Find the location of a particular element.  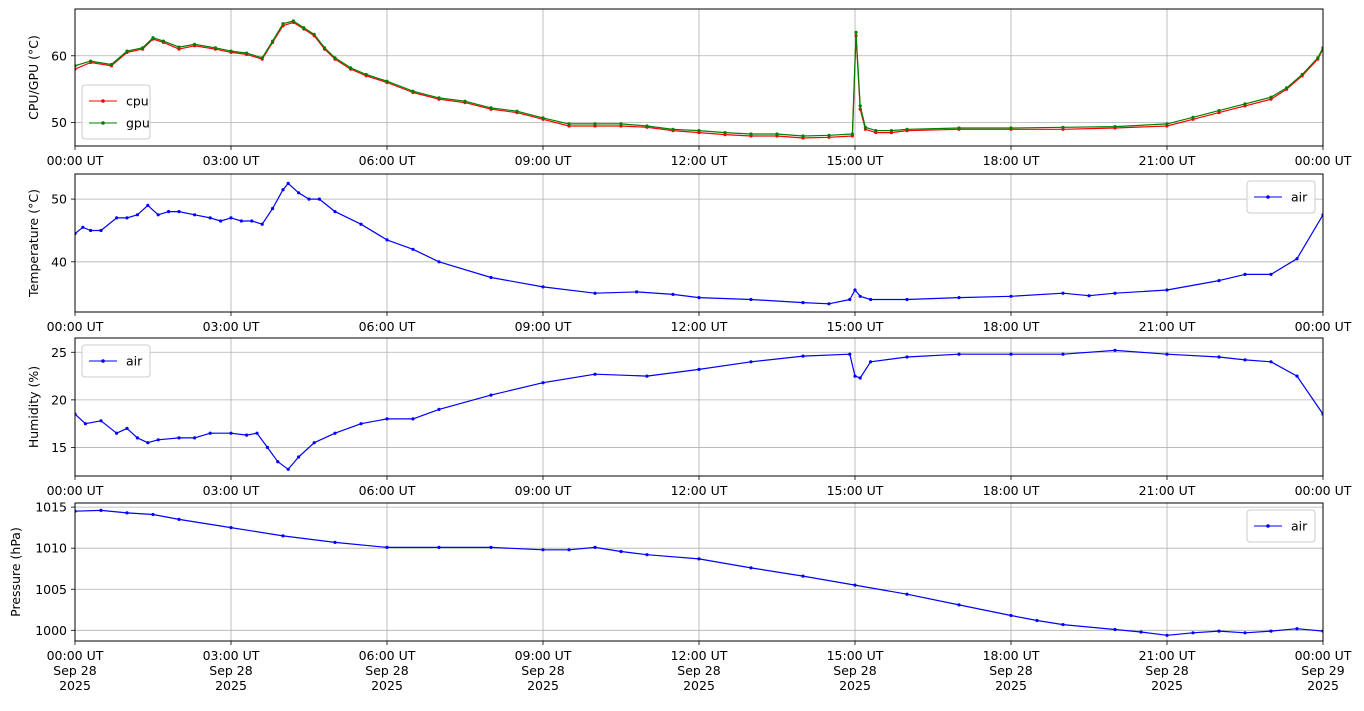

x-tick-label: Sep 29 is located at coordinates (1322, 670).